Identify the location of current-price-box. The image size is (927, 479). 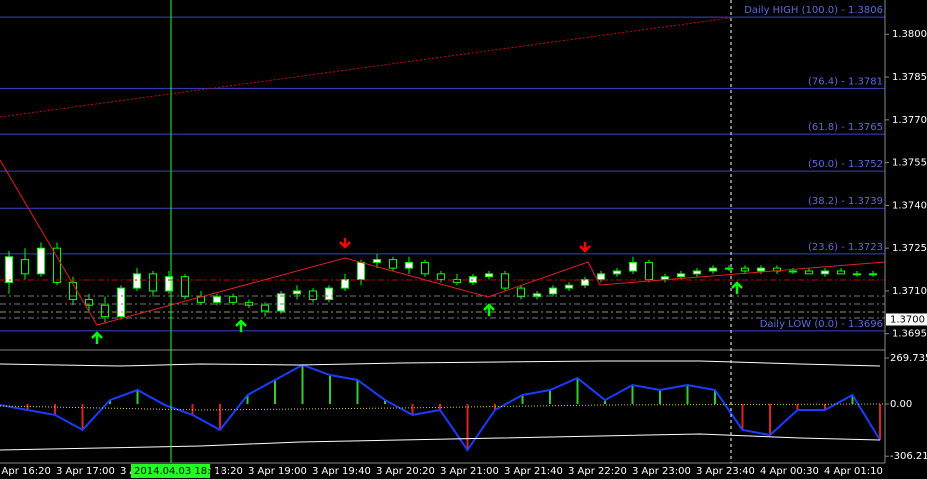
(906, 319).